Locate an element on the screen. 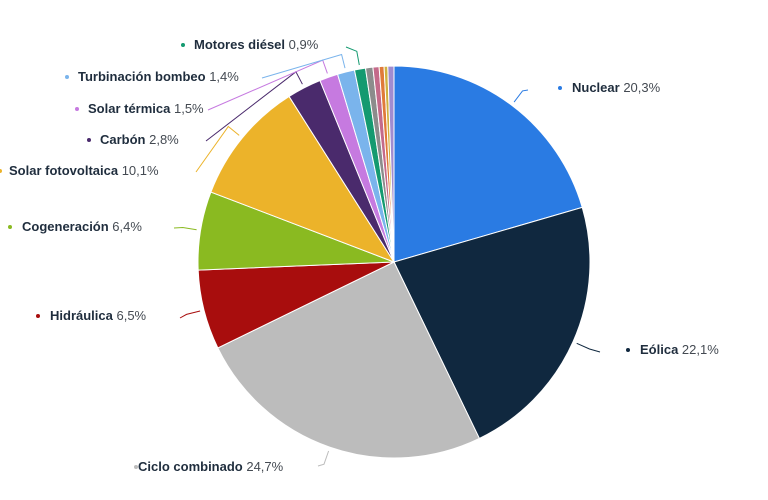  legend-dot-turbinacion-bombeo is located at coordinates (67, 77).